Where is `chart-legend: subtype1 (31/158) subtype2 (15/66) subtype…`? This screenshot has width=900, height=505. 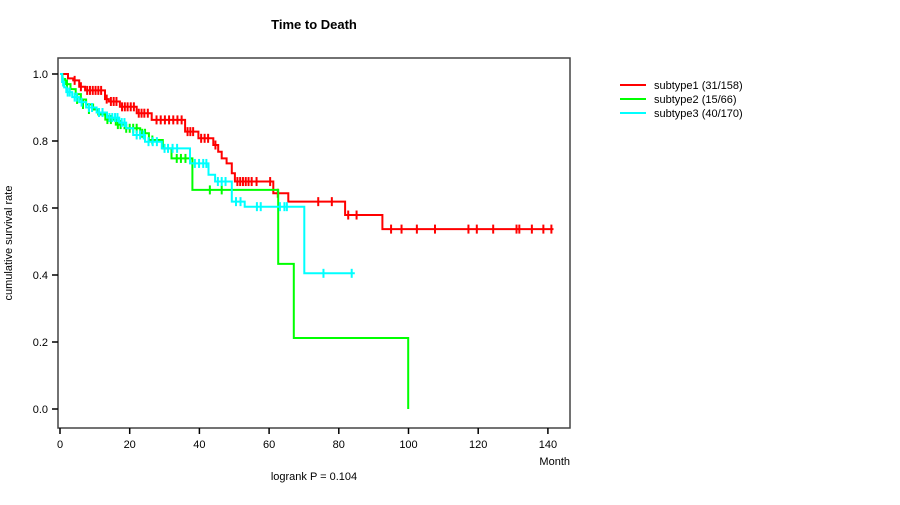 chart-legend: subtype1 (31/158) subtype2 (15/66) subtype… is located at coordinates (681, 100).